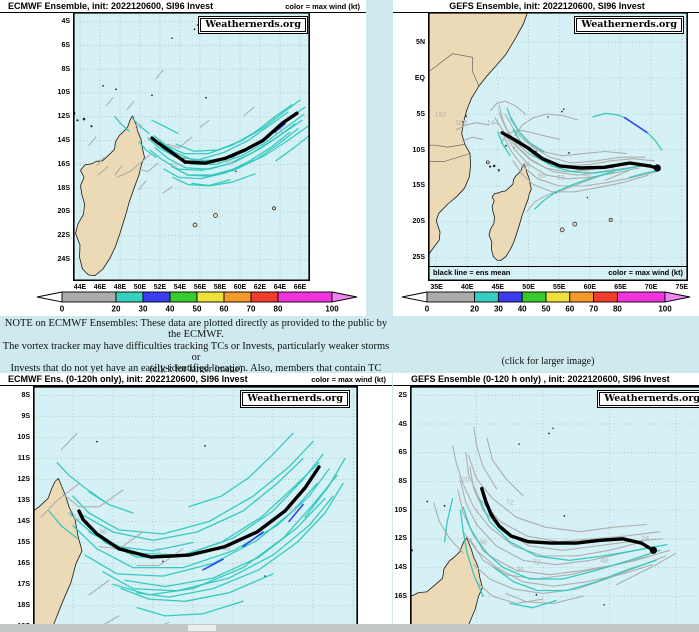 Image resolution: width=699 pixels, height=632 pixels. What do you see at coordinates (49, 297) in the screenshot?
I see `colorbar-left-arrow` at bounding box center [49, 297].